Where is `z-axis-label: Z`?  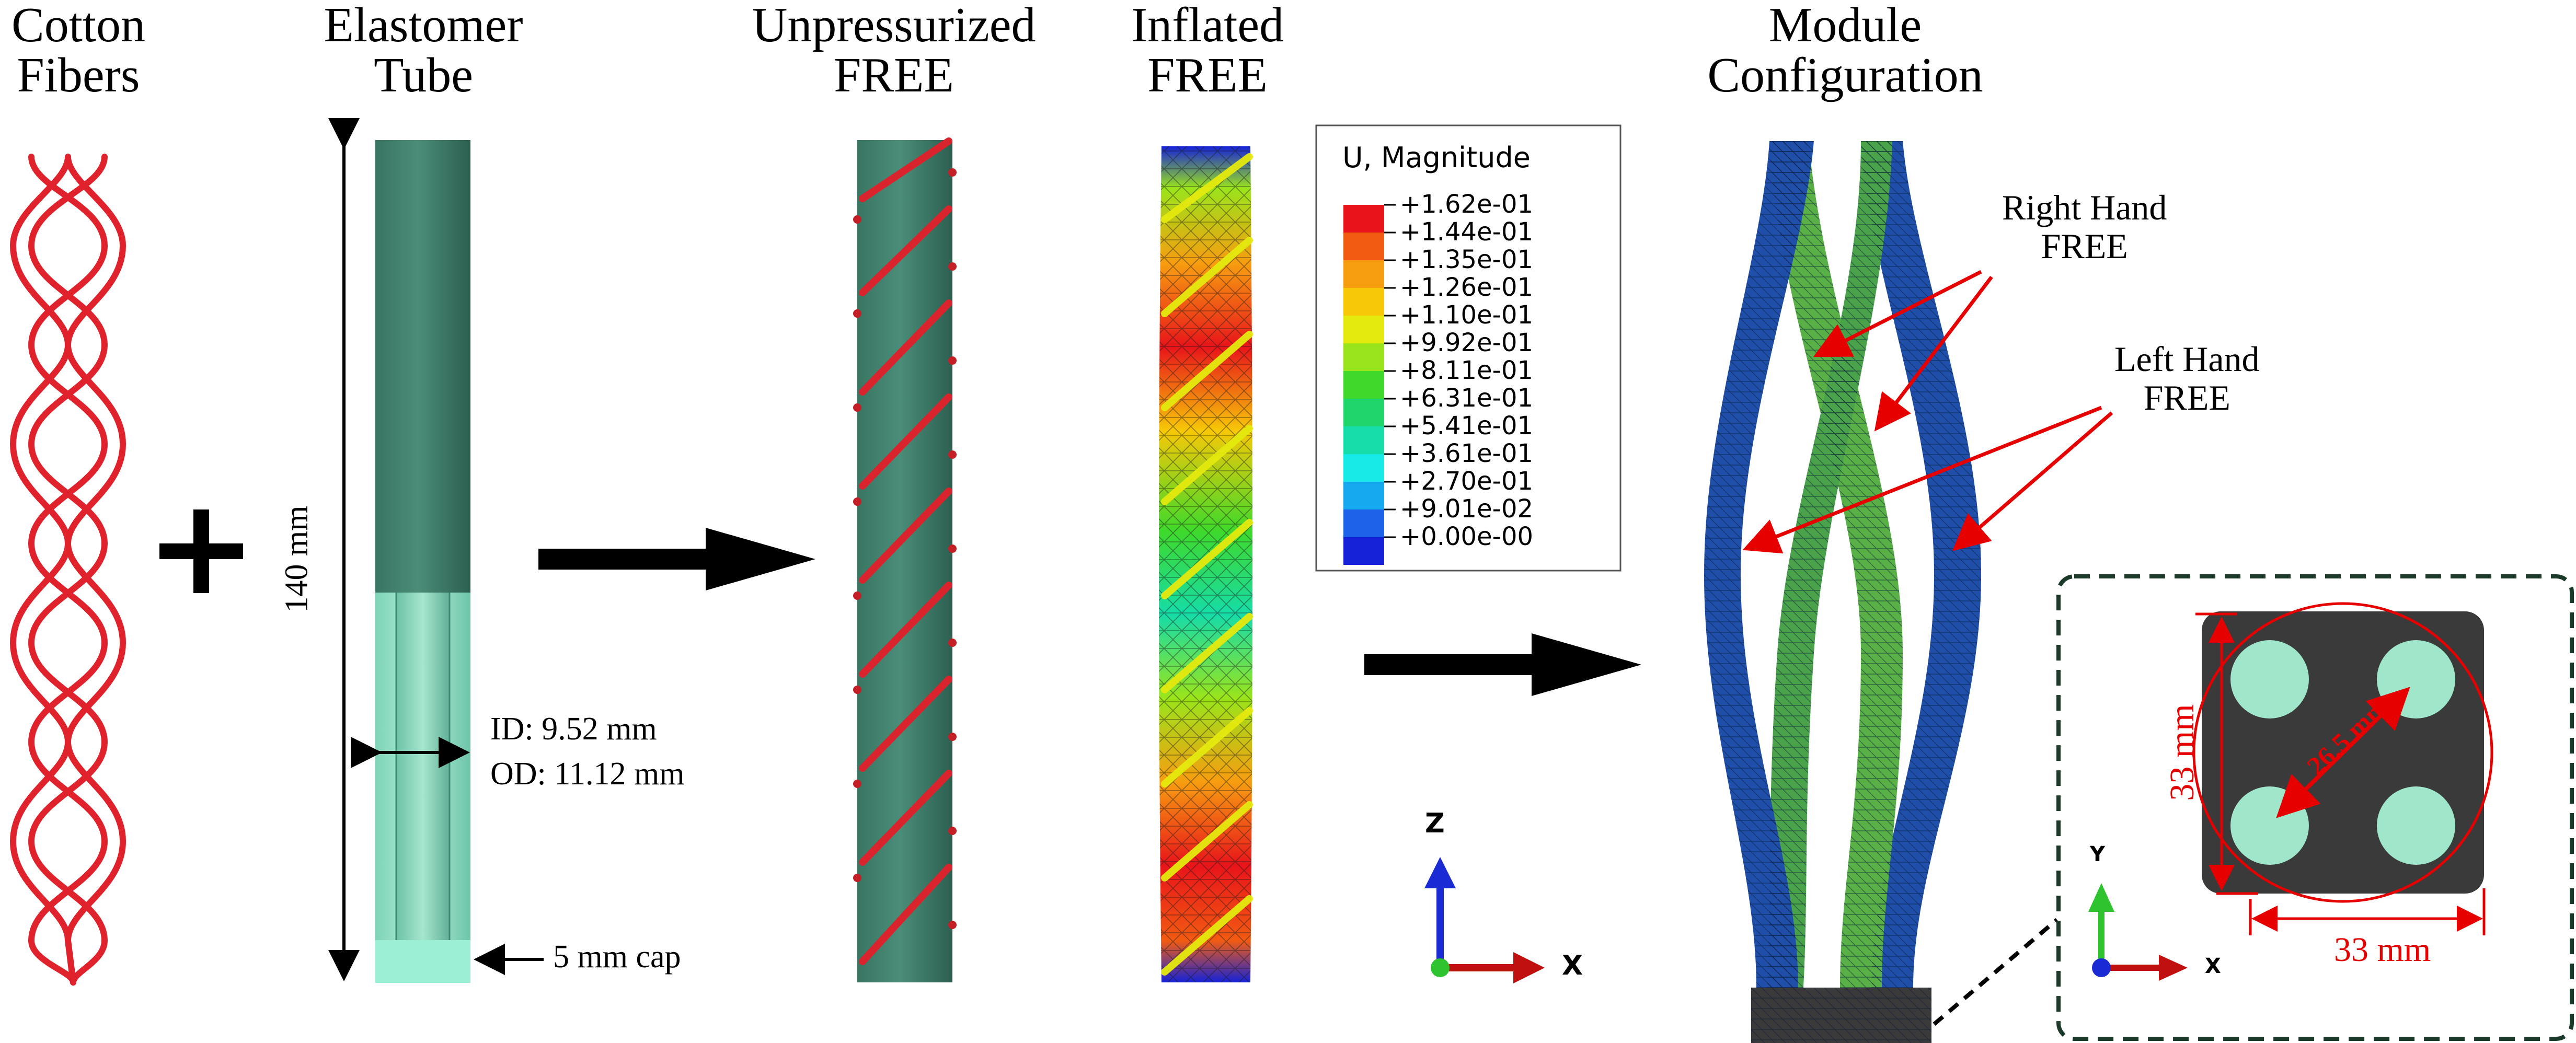 z-axis-label: Z is located at coordinates (1435, 824).